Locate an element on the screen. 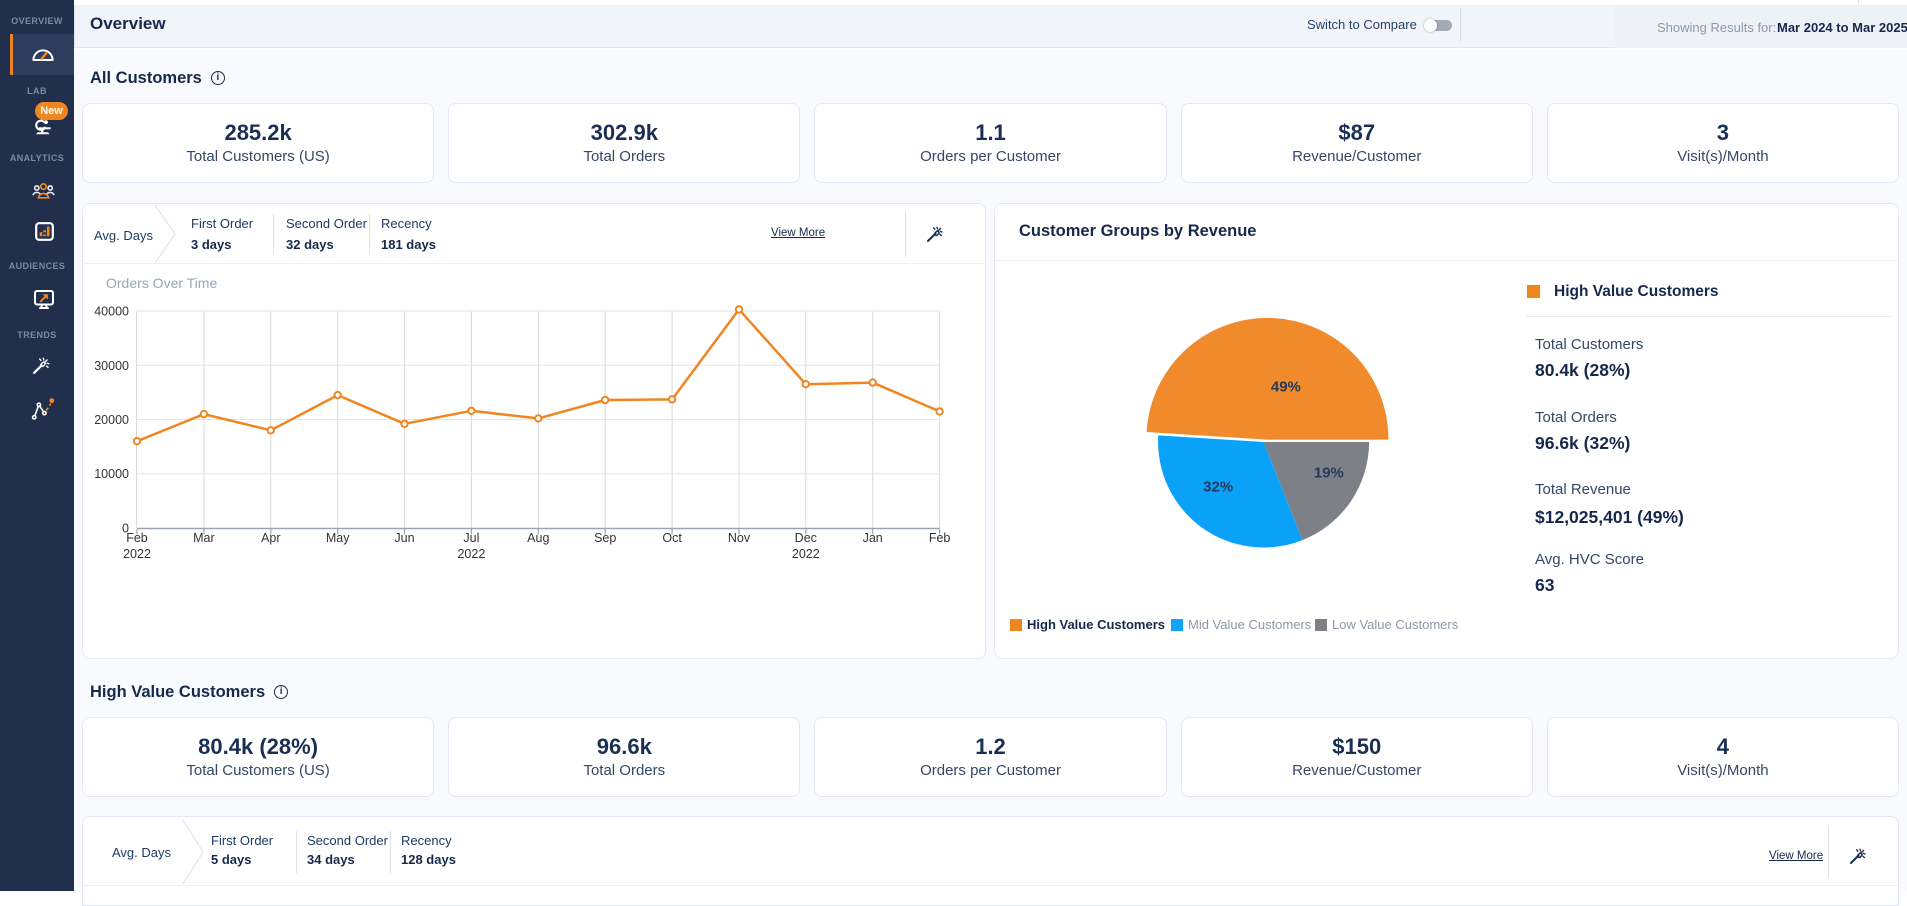 Image resolution: width=1907 pixels, height=906 pixels. svg-text: Nov is located at coordinates (739, 538).